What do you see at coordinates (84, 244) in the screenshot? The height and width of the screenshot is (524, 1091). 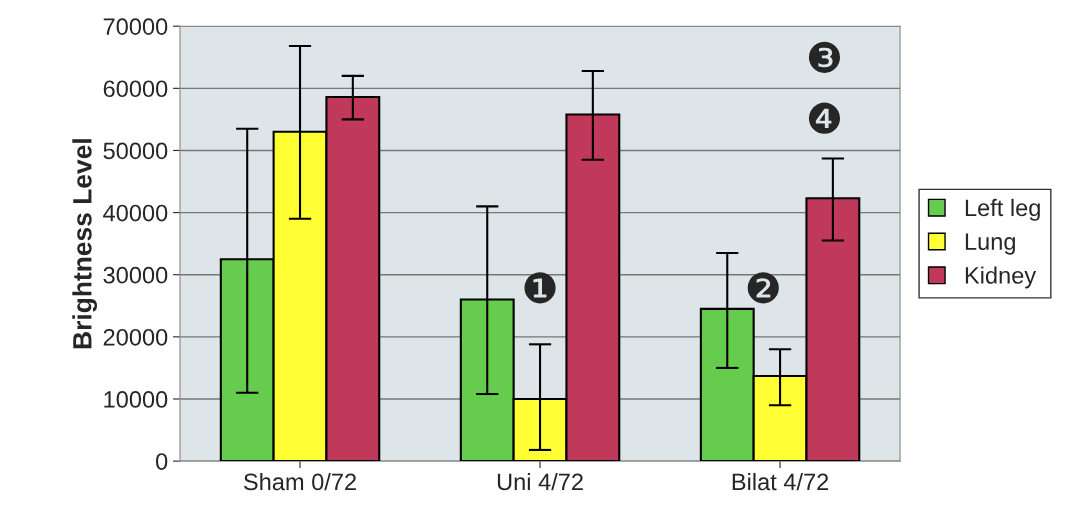 I see `y-axis-title: Brightness Level` at bounding box center [84, 244].